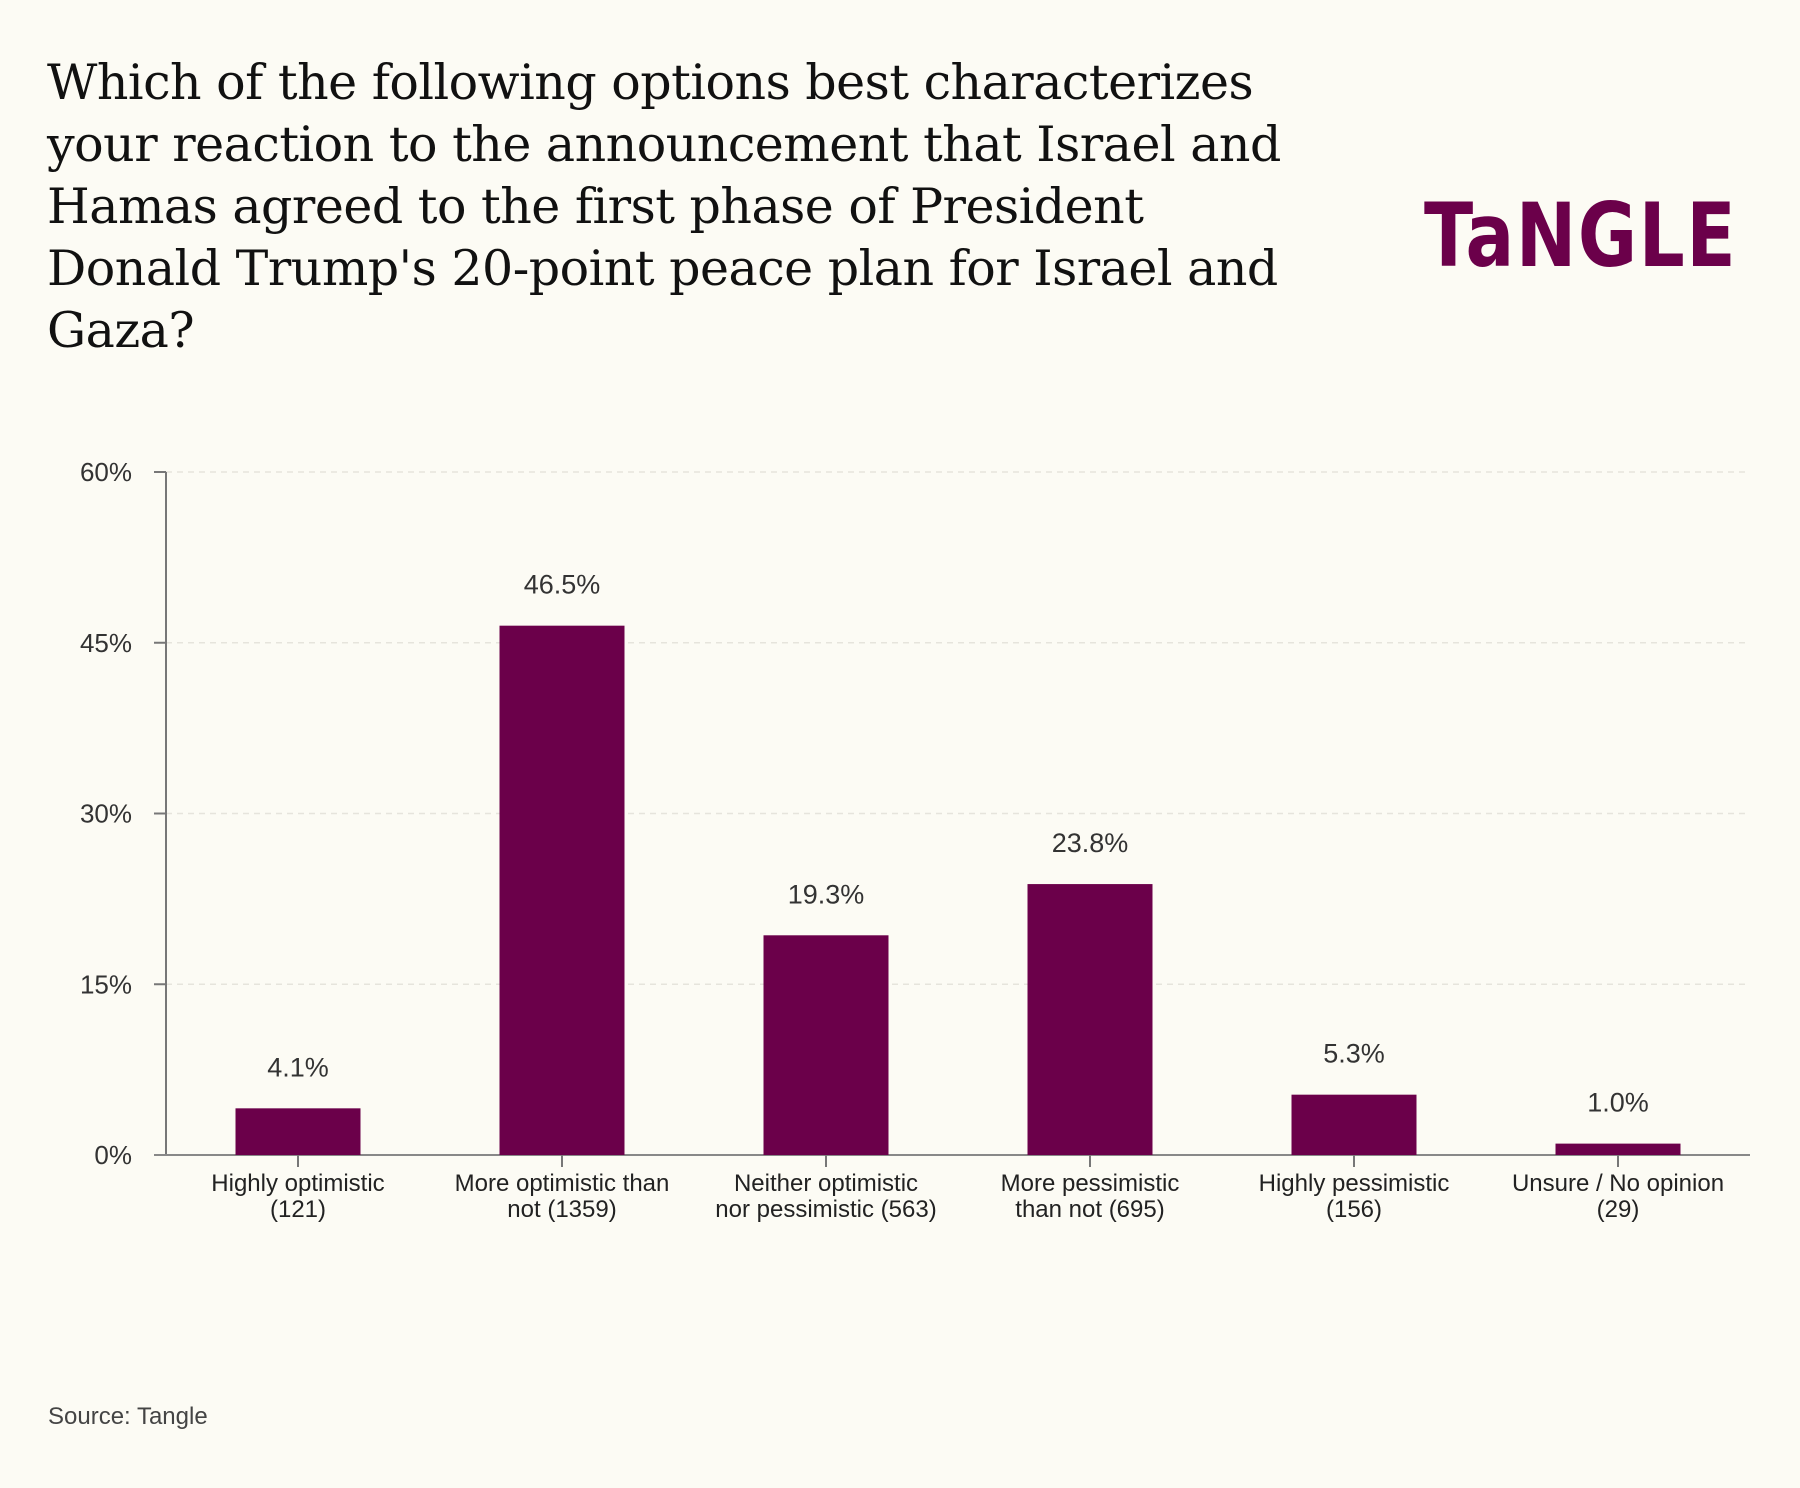 This screenshot has height=1488, width=1800. Describe the element at coordinates (106, 472) in the screenshot. I see `y-tick-label: 60%` at that location.